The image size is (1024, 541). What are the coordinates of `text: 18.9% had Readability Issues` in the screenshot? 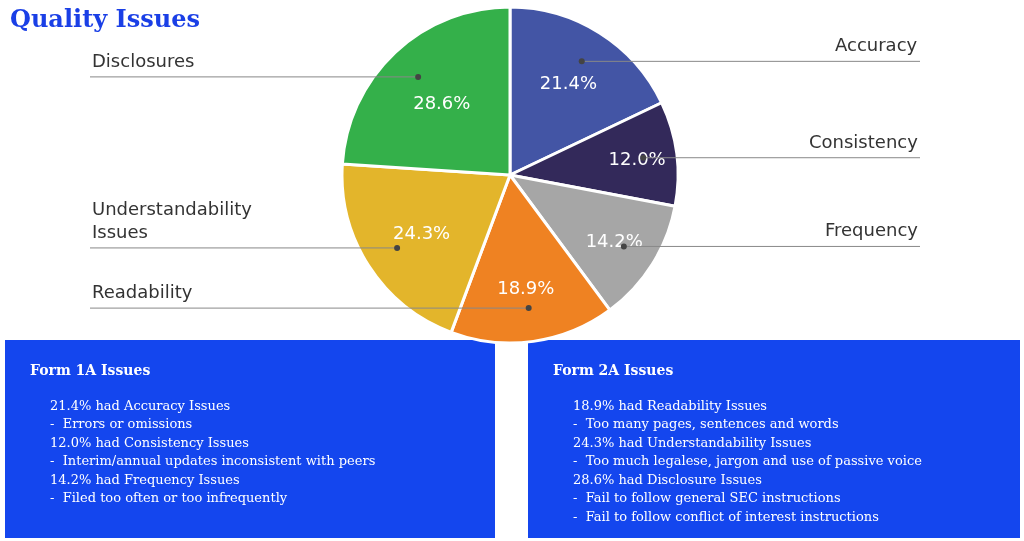 It's located at (670, 405).